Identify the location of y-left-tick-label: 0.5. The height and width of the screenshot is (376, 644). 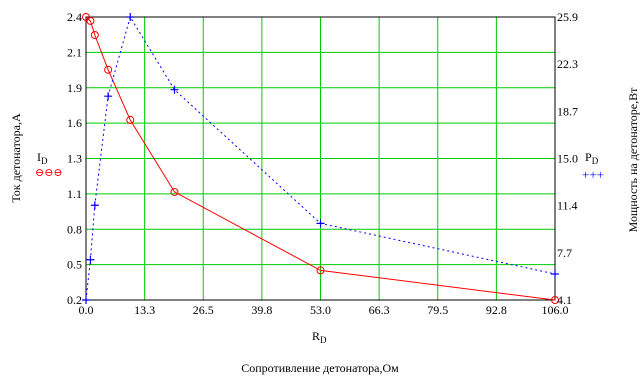
(74, 265).